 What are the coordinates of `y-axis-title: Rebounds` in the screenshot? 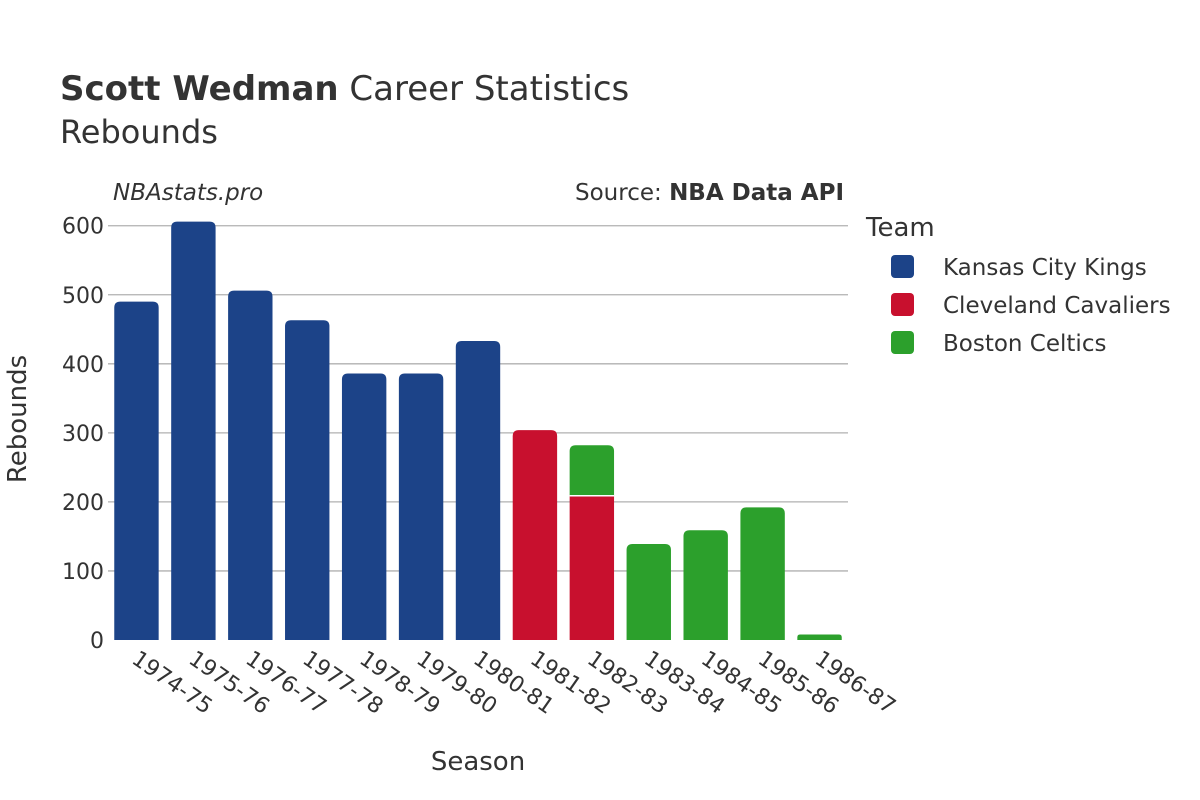 It's located at (18, 419).